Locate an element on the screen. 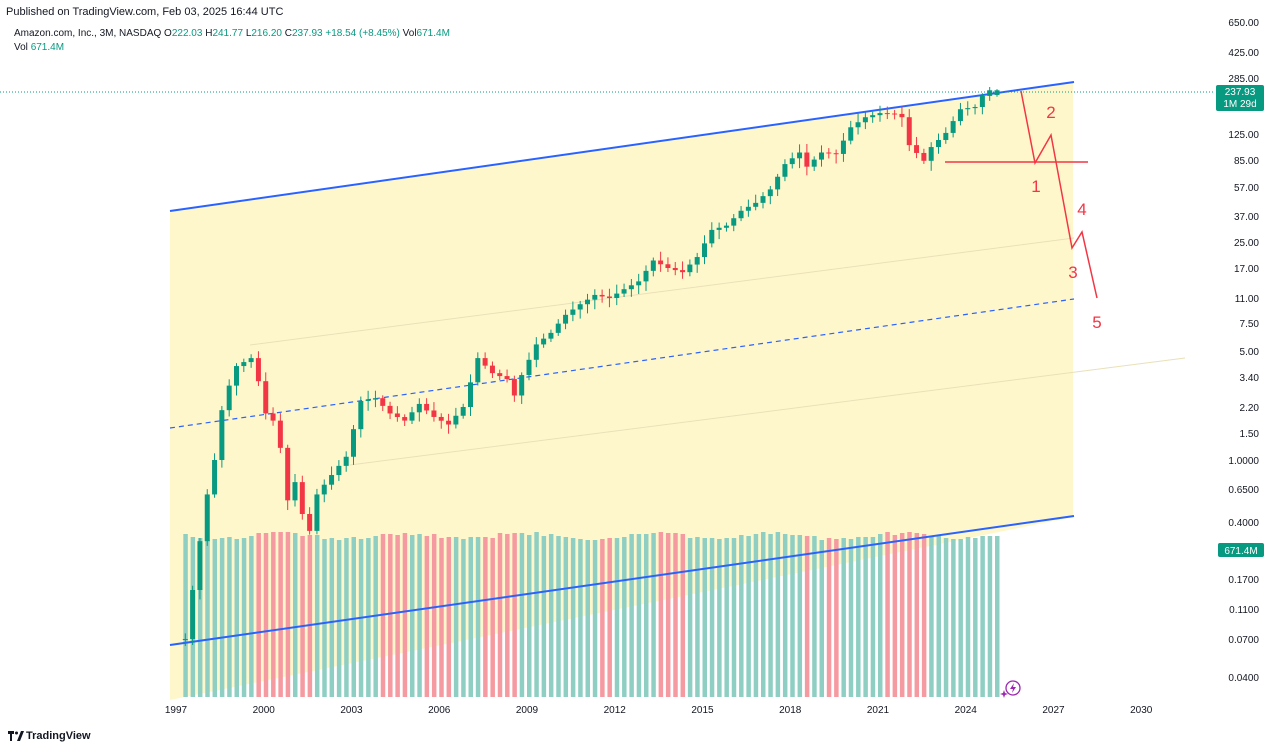 Image resolution: width=1280 pixels, height=752 pixels. faint-guide-line is located at coordinates (662, 291).